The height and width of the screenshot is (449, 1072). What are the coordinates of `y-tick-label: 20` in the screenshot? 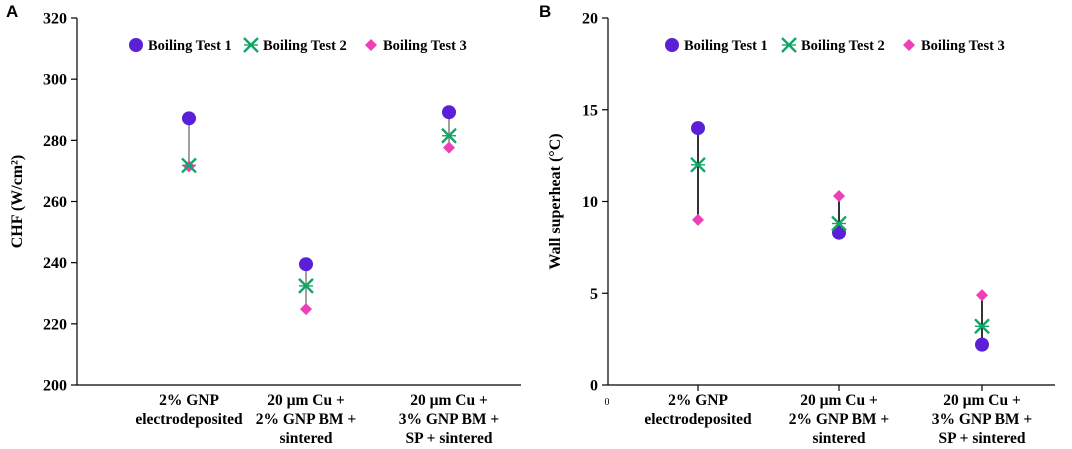 It's located at (590, 19).